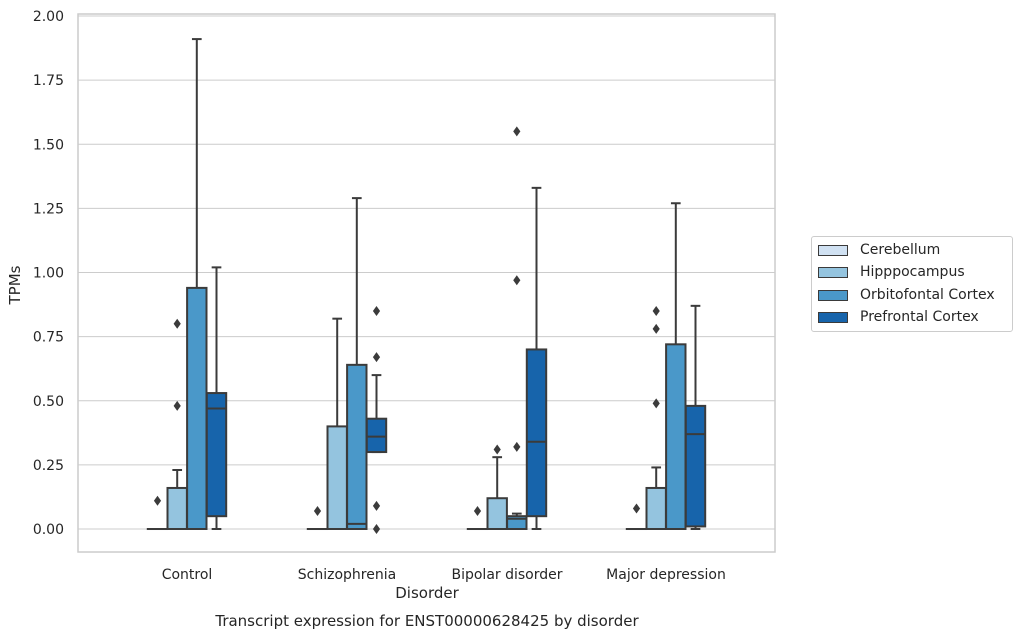  Describe the element at coordinates (48, 338) in the screenshot. I see `y-tick-label: 0.75` at that location.